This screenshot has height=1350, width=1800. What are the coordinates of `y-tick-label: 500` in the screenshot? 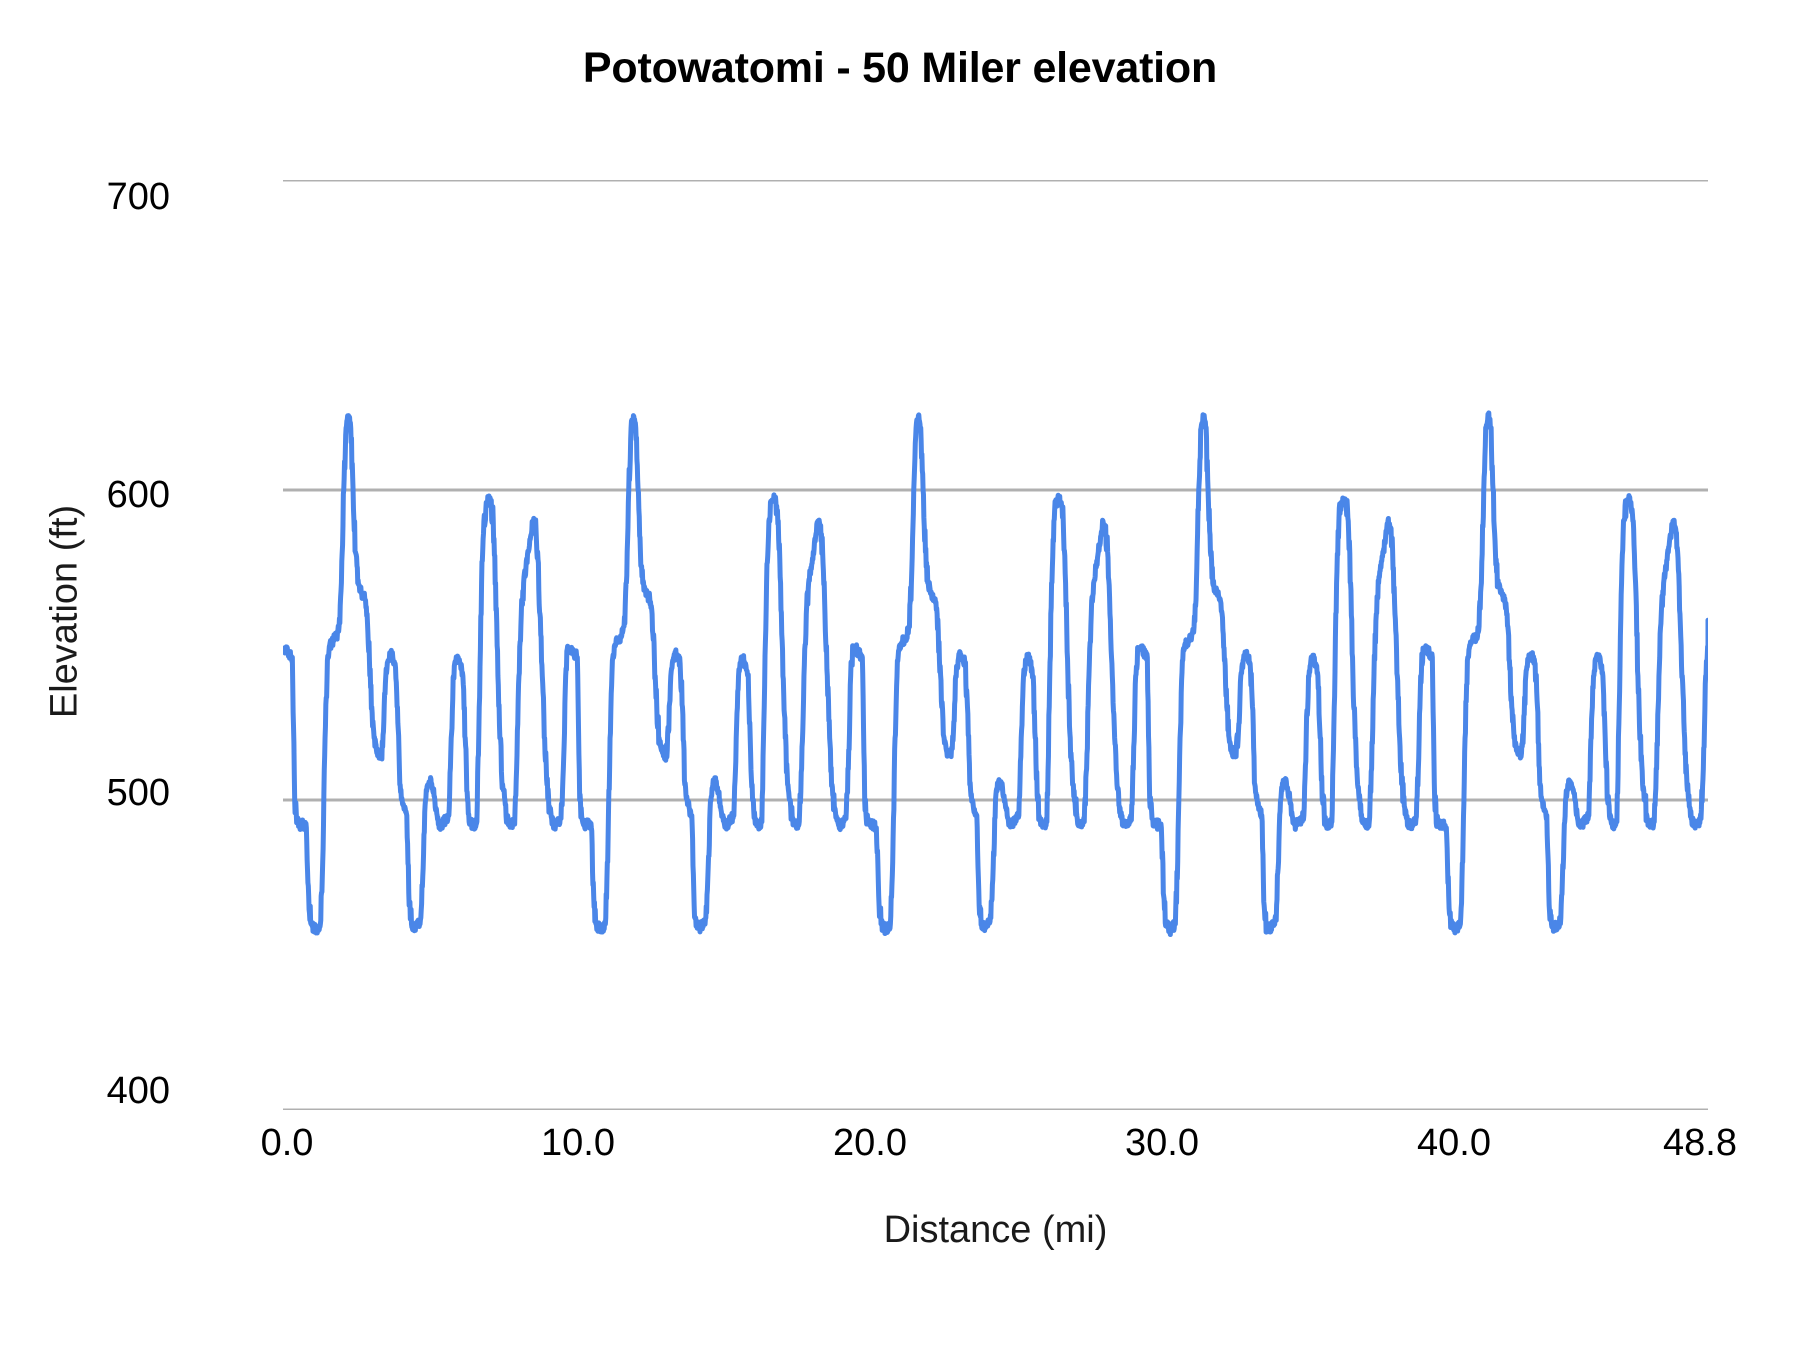 It's located at (138, 793).